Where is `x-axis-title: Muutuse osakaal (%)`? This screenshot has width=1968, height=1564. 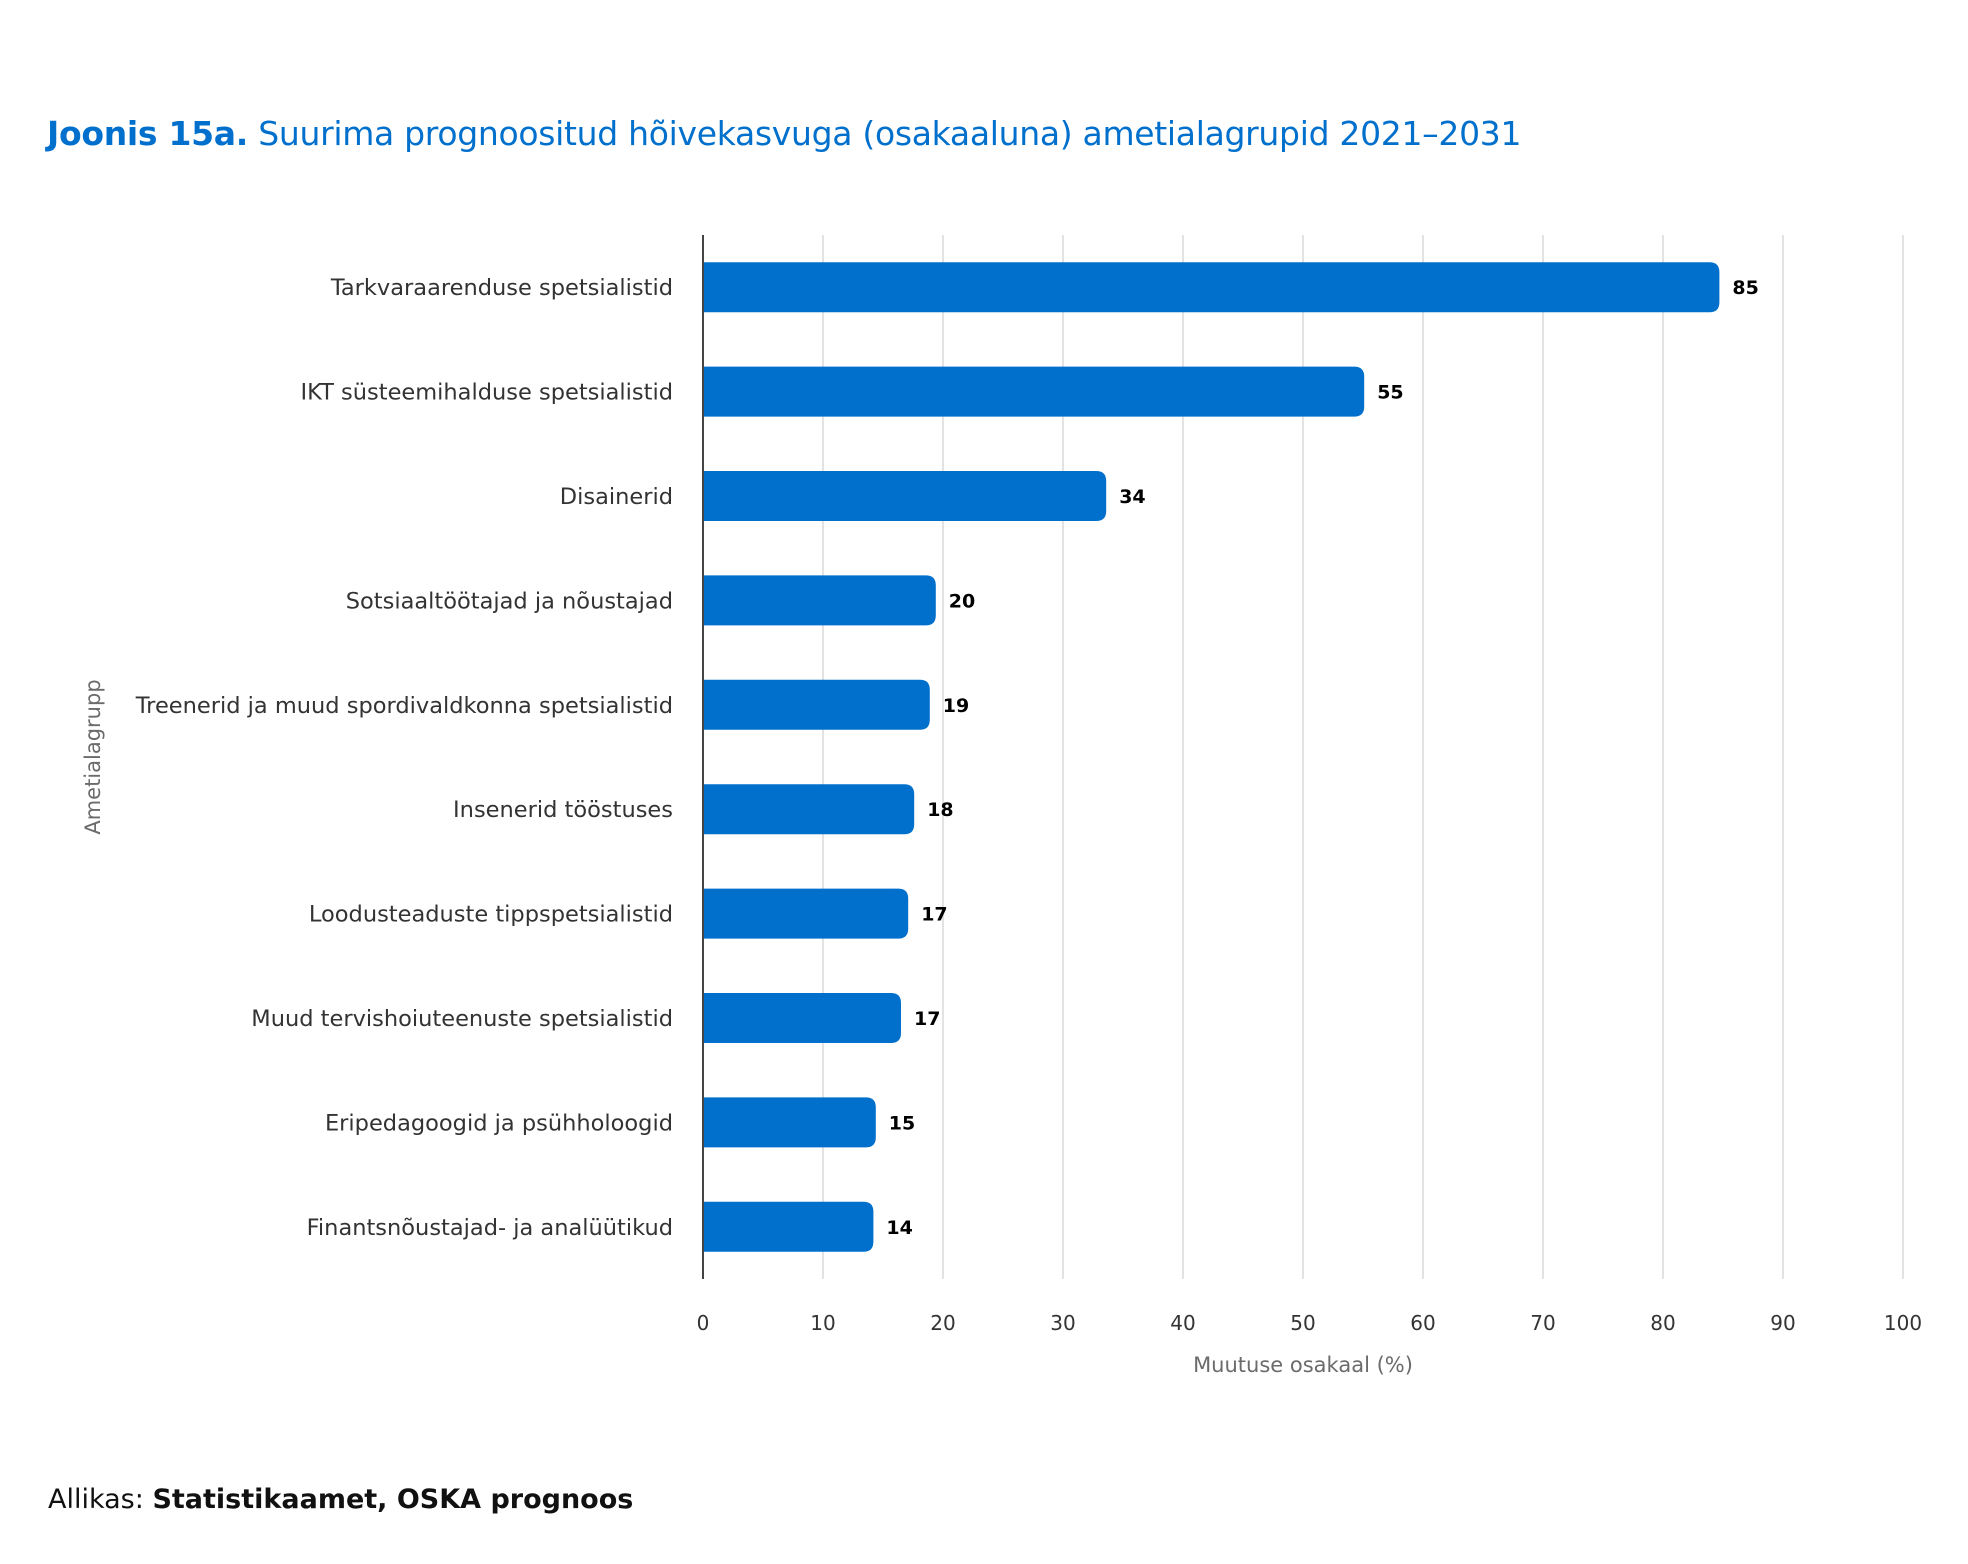
x-axis-title: Muutuse osakaal (%) is located at coordinates (1303, 1365).